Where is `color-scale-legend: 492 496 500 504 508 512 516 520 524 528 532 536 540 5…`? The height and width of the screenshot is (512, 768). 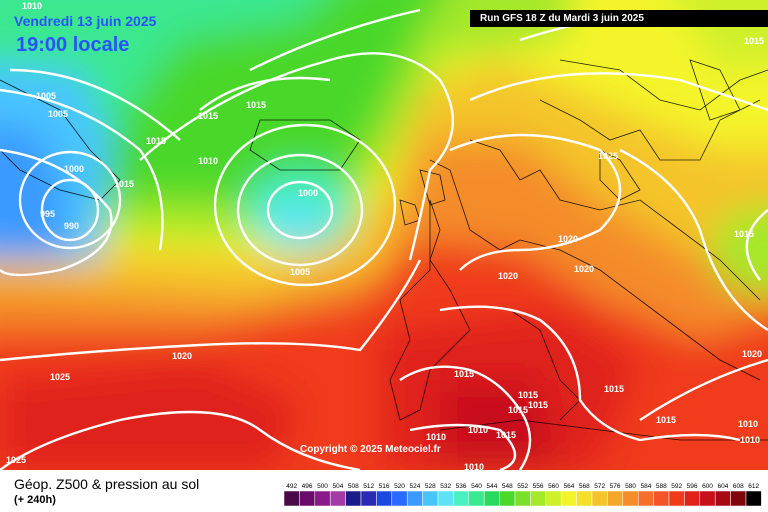
color-scale-legend: 492 496 500 504 508 512 516 520 524 528 532 536 540 5… is located at coordinates (522, 495).